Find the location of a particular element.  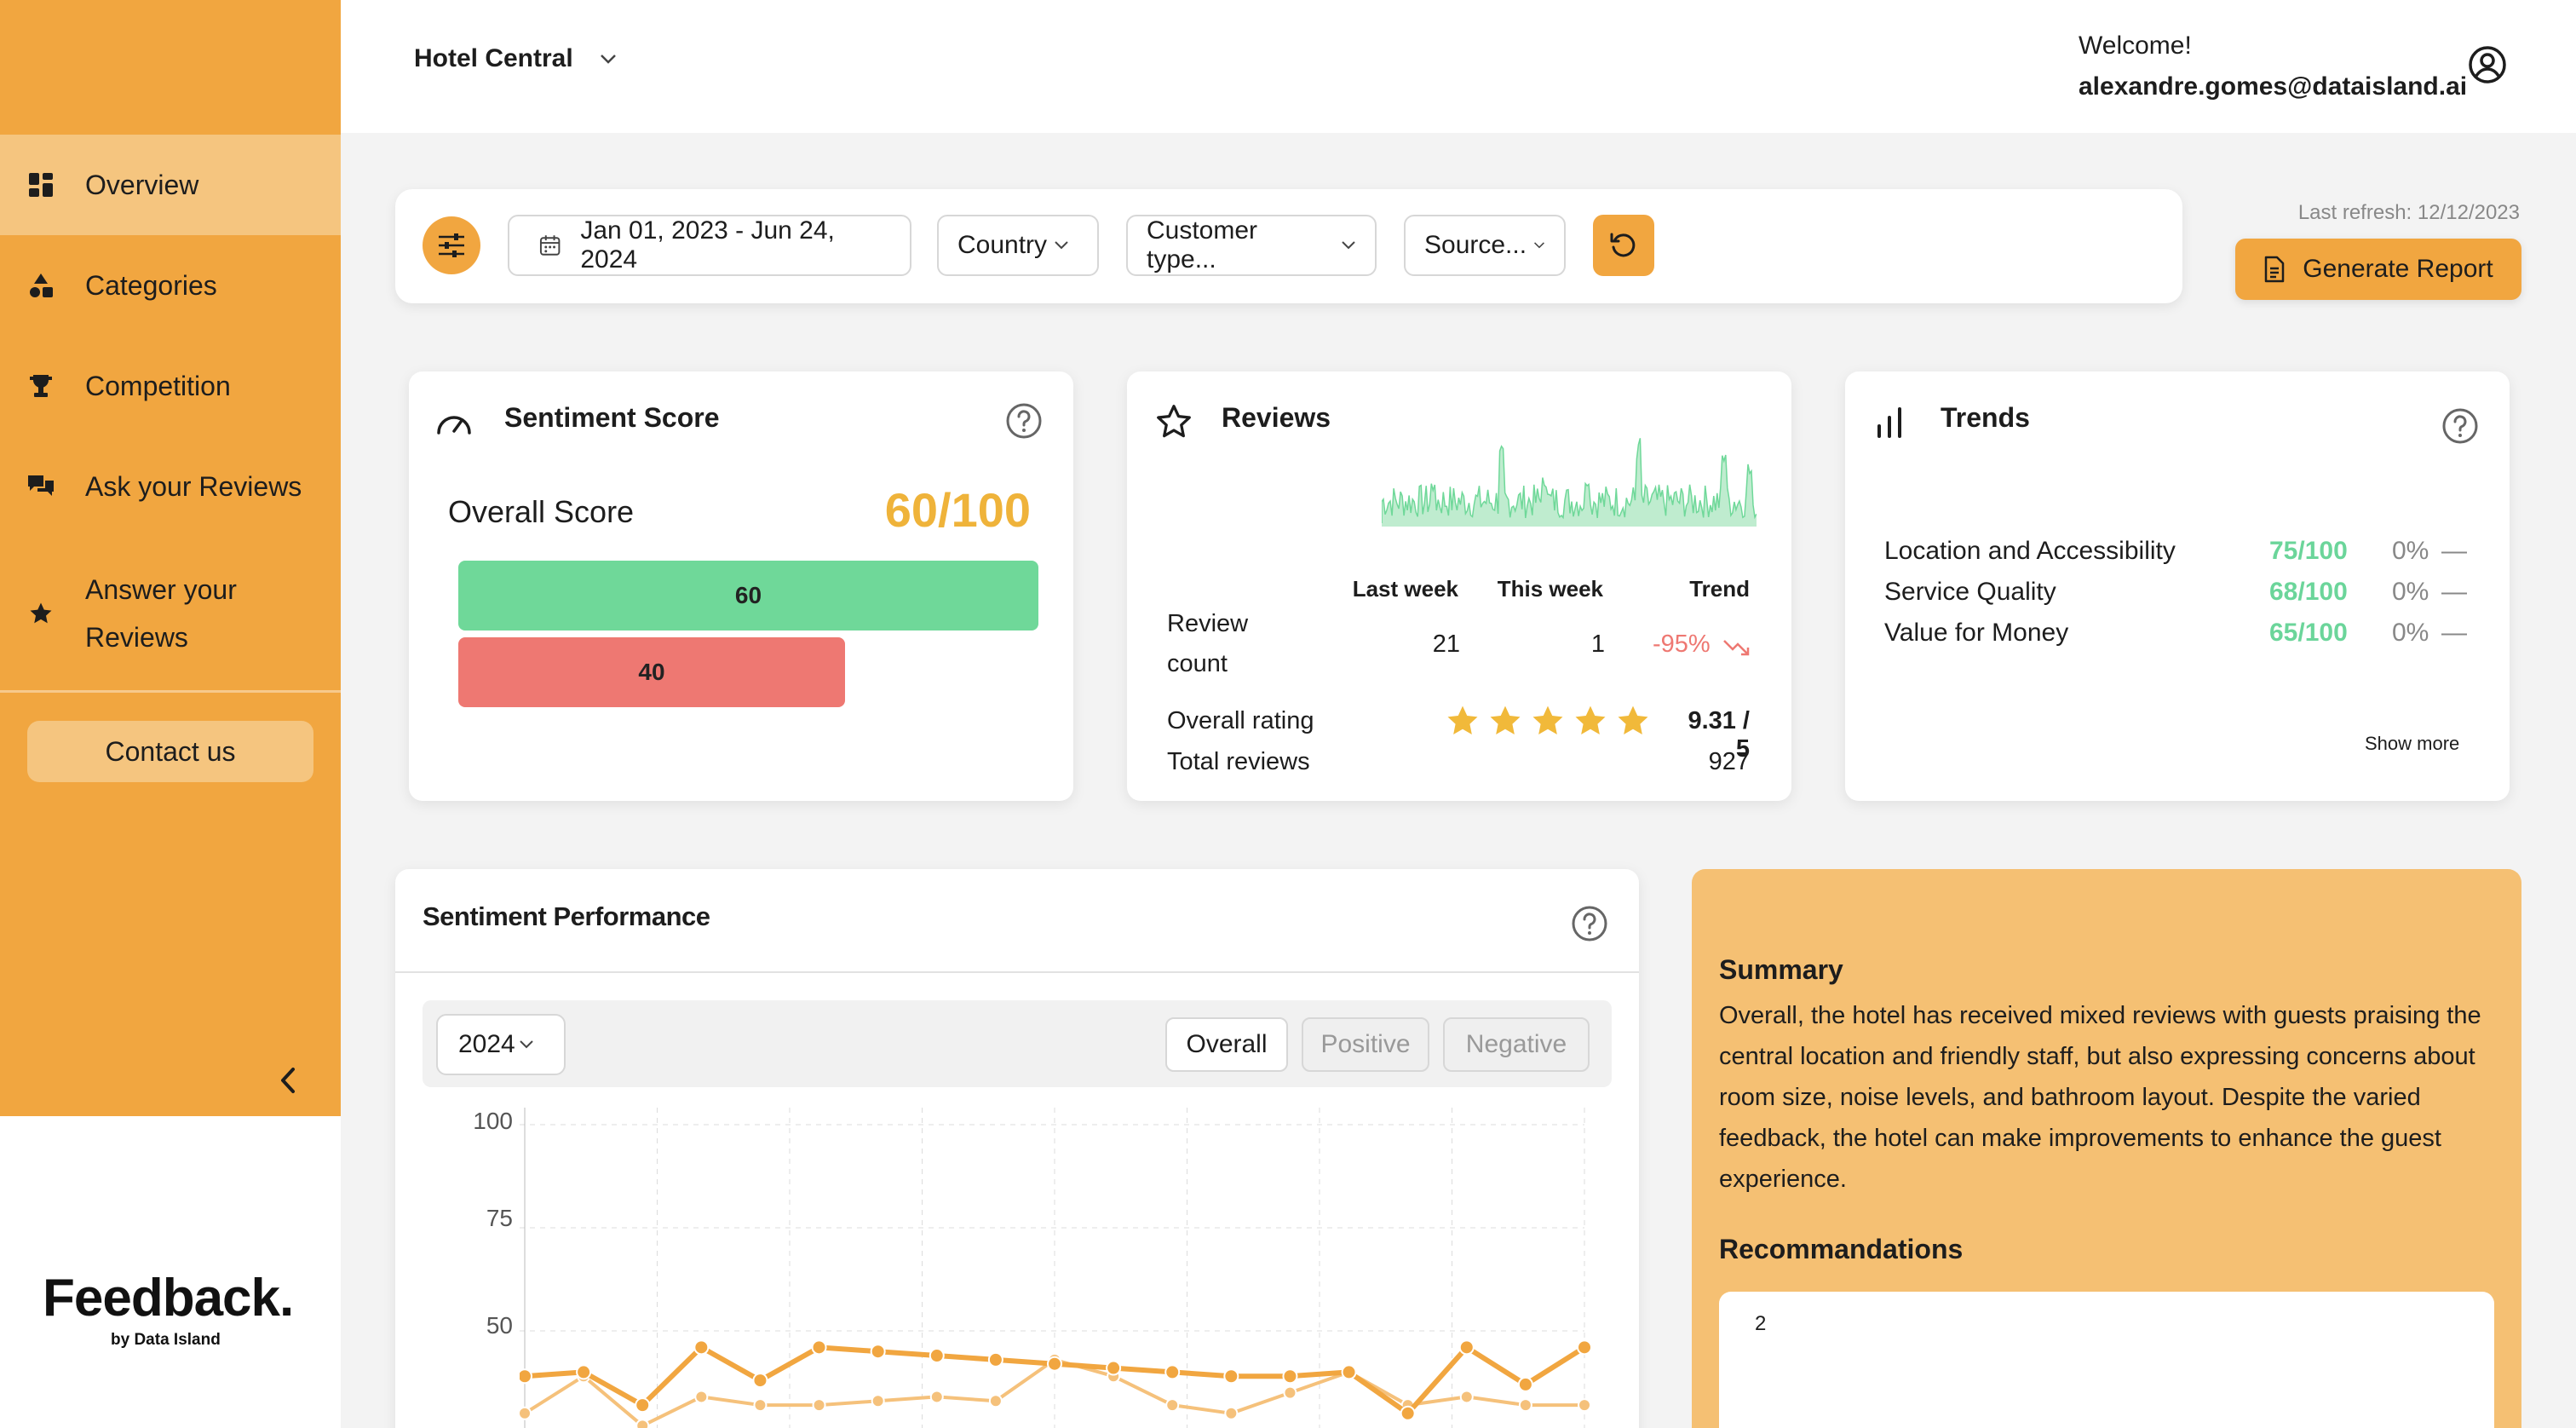

date-range-picker: Jan 01, 2023 - Jun 24, 2024 is located at coordinates (709, 246).